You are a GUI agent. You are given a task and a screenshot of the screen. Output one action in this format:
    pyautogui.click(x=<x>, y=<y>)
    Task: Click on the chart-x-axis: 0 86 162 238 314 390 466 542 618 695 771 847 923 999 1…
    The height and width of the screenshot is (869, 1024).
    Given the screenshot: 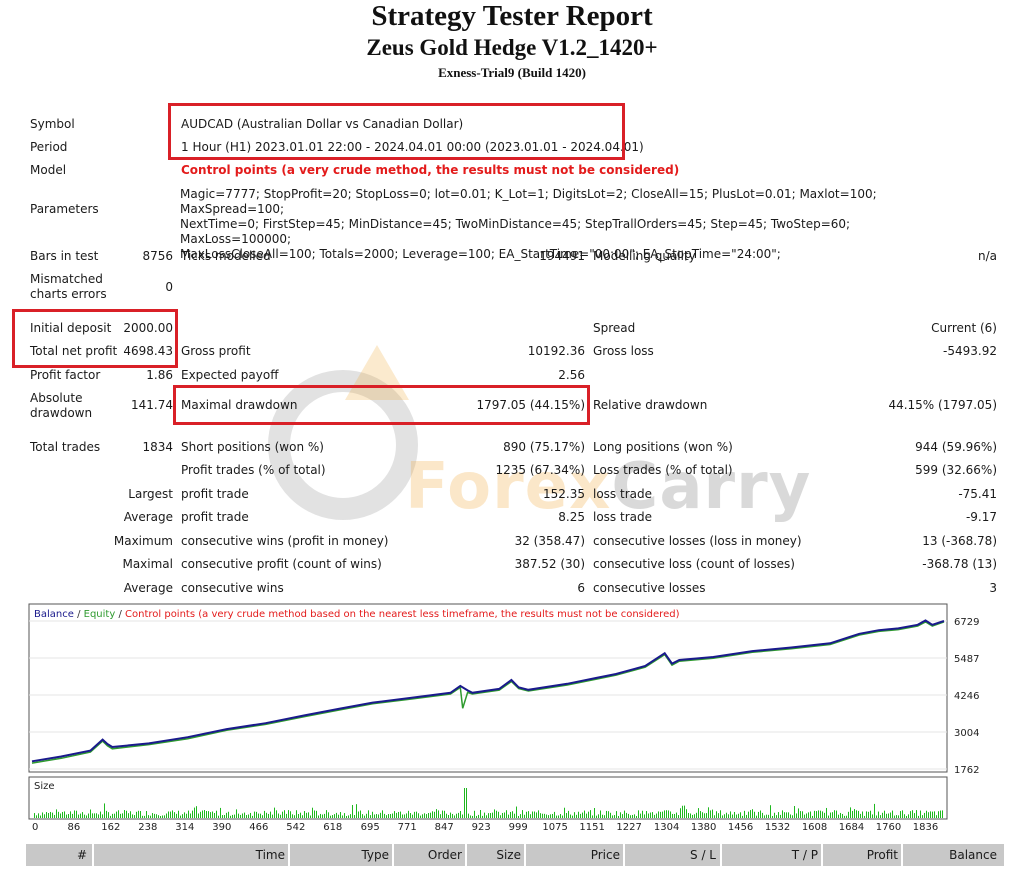 What is the action you would take?
    pyautogui.click(x=485, y=827)
    